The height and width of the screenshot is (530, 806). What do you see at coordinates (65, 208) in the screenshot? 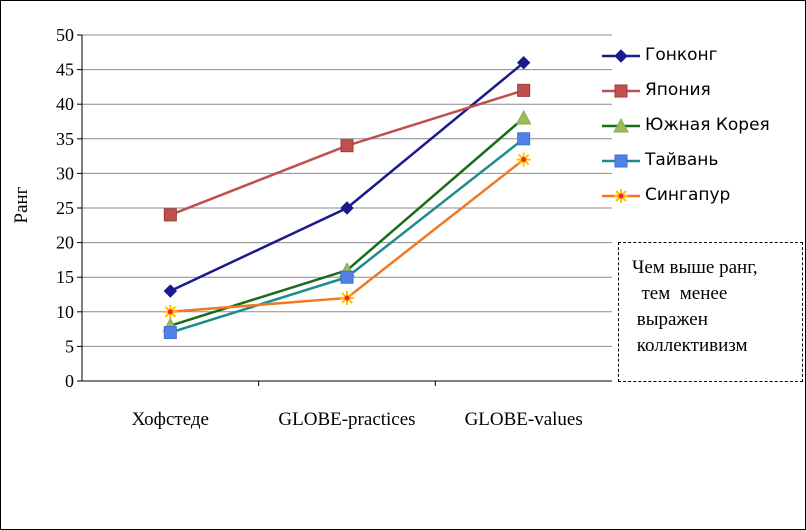
I see `y-tick-label: 25` at bounding box center [65, 208].